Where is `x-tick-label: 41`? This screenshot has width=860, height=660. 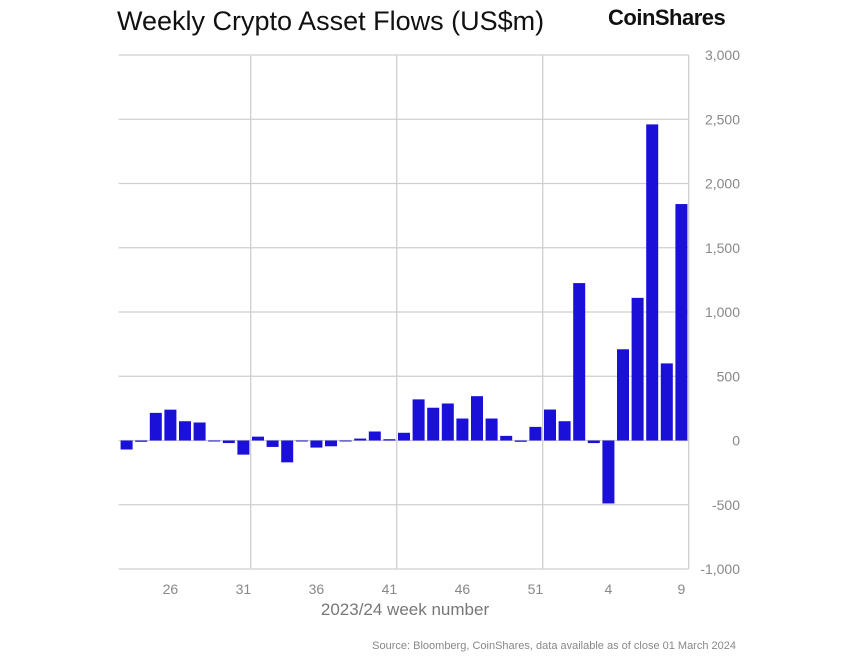
x-tick-label: 41 is located at coordinates (390, 589).